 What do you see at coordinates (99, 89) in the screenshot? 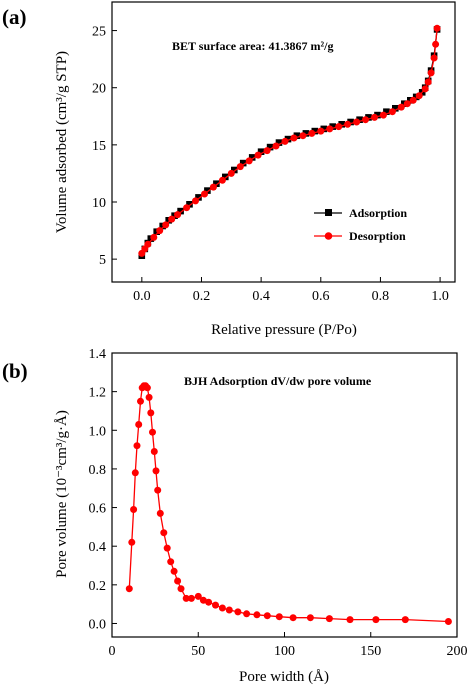
I see `y-tick-label: 20` at bounding box center [99, 89].